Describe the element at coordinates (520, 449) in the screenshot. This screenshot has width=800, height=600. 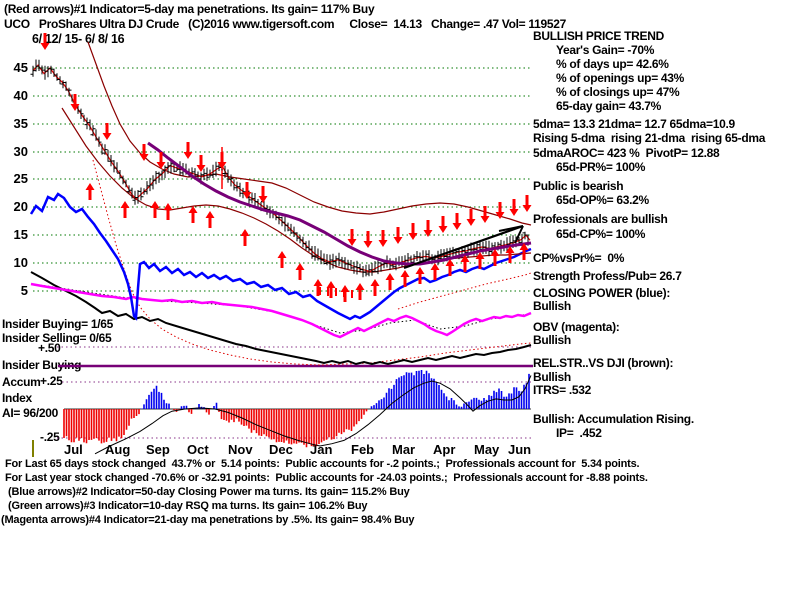
I see `month-label: Jun` at that location.